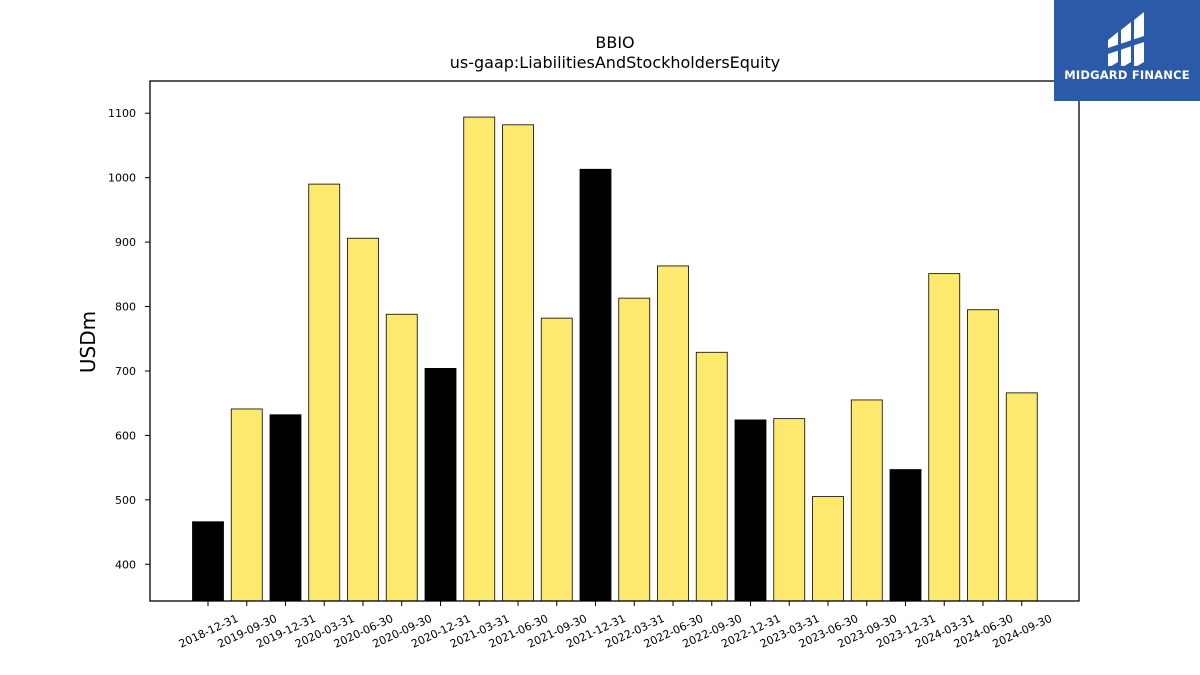 Image resolution: width=1200 pixels, height=675 pixels. I want to click on y-tick-label: 900, so click(125, 242).